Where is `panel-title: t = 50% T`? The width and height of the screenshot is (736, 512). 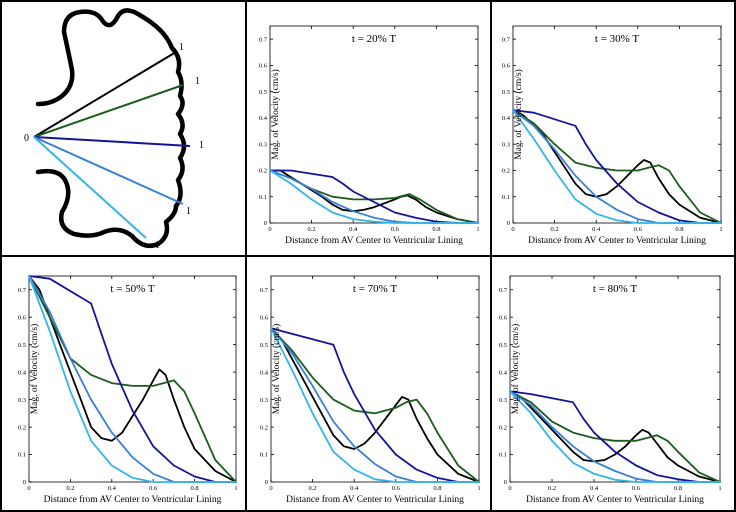 panel-title: t = 50% T is located at coordinates (132, 289).